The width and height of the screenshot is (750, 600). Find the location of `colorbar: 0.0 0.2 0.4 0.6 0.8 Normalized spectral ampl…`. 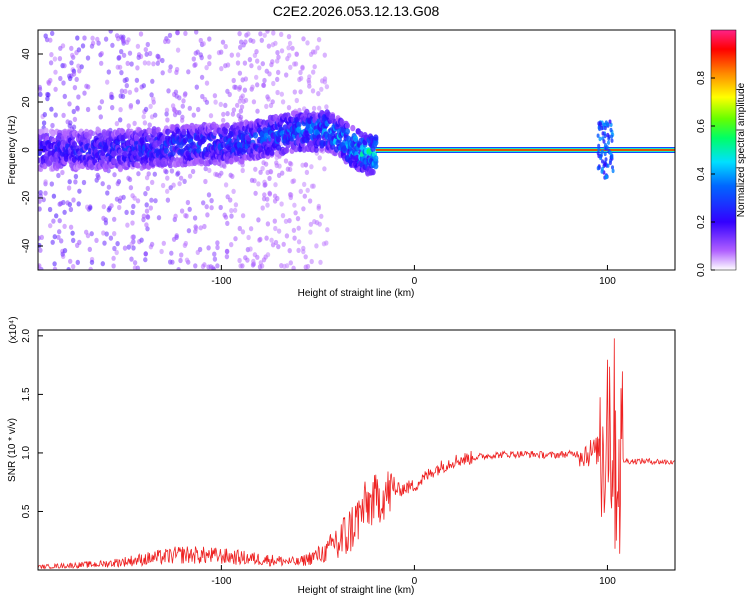

colorbar: 0.0 0.2 0.4 0.6 0.8 Normalized spectral ampl… is located at coordinates (721, 153).